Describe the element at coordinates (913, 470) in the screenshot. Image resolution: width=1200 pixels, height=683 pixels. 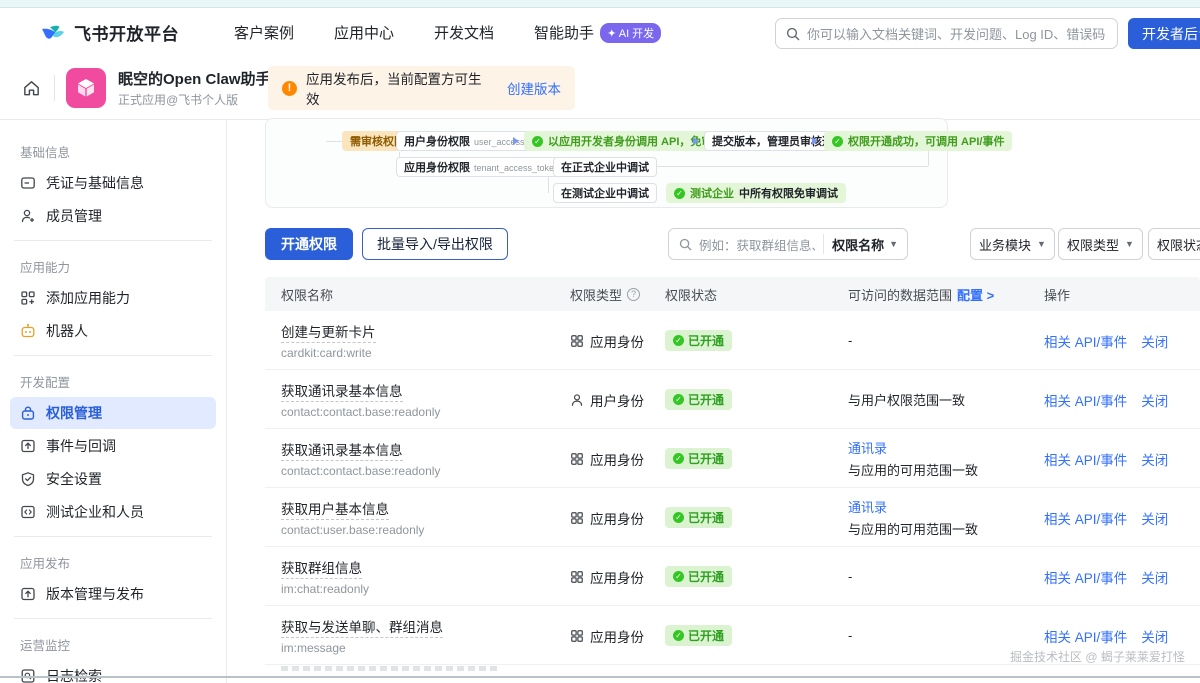
I see `scope-sub: 与应用的可用范围一致` at that location.